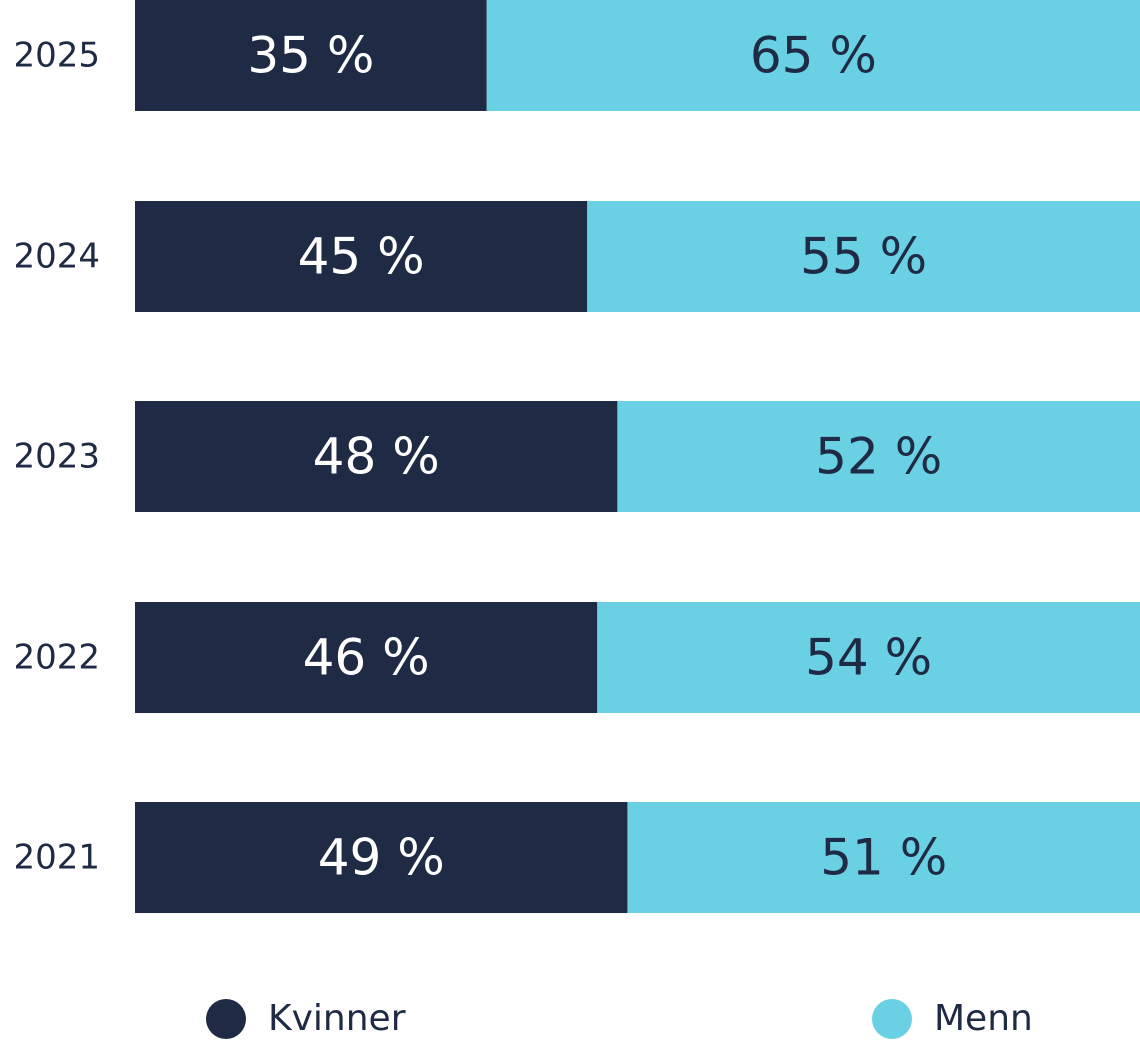  Describe the element at coordinates (337, 1018) in the screenshot. I see `legend-label-kvinner: Kvinner` at that location.